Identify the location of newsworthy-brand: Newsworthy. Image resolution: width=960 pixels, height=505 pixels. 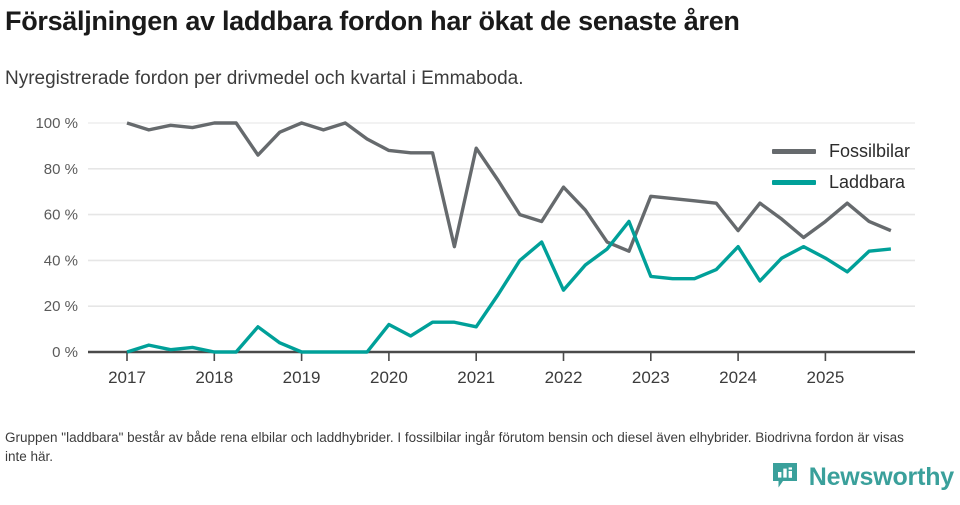
(862, 477).